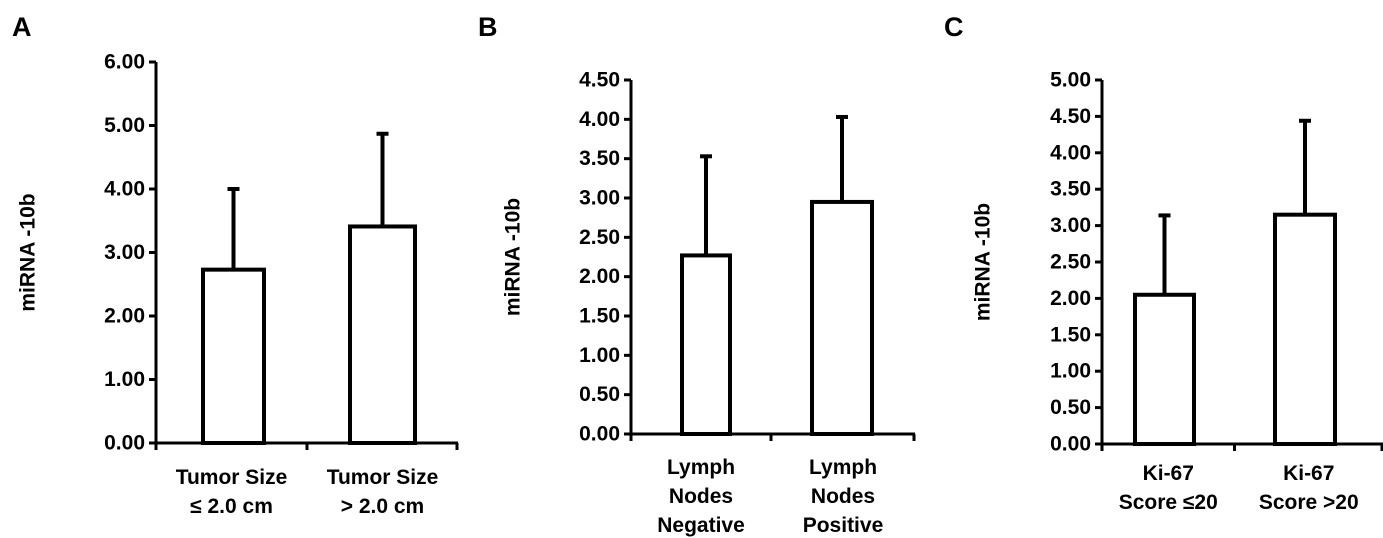 The image size is (1383, 538). Describe the element at coordinates (488, 27) in the screenshot. I see `panel-label: B` at that location.